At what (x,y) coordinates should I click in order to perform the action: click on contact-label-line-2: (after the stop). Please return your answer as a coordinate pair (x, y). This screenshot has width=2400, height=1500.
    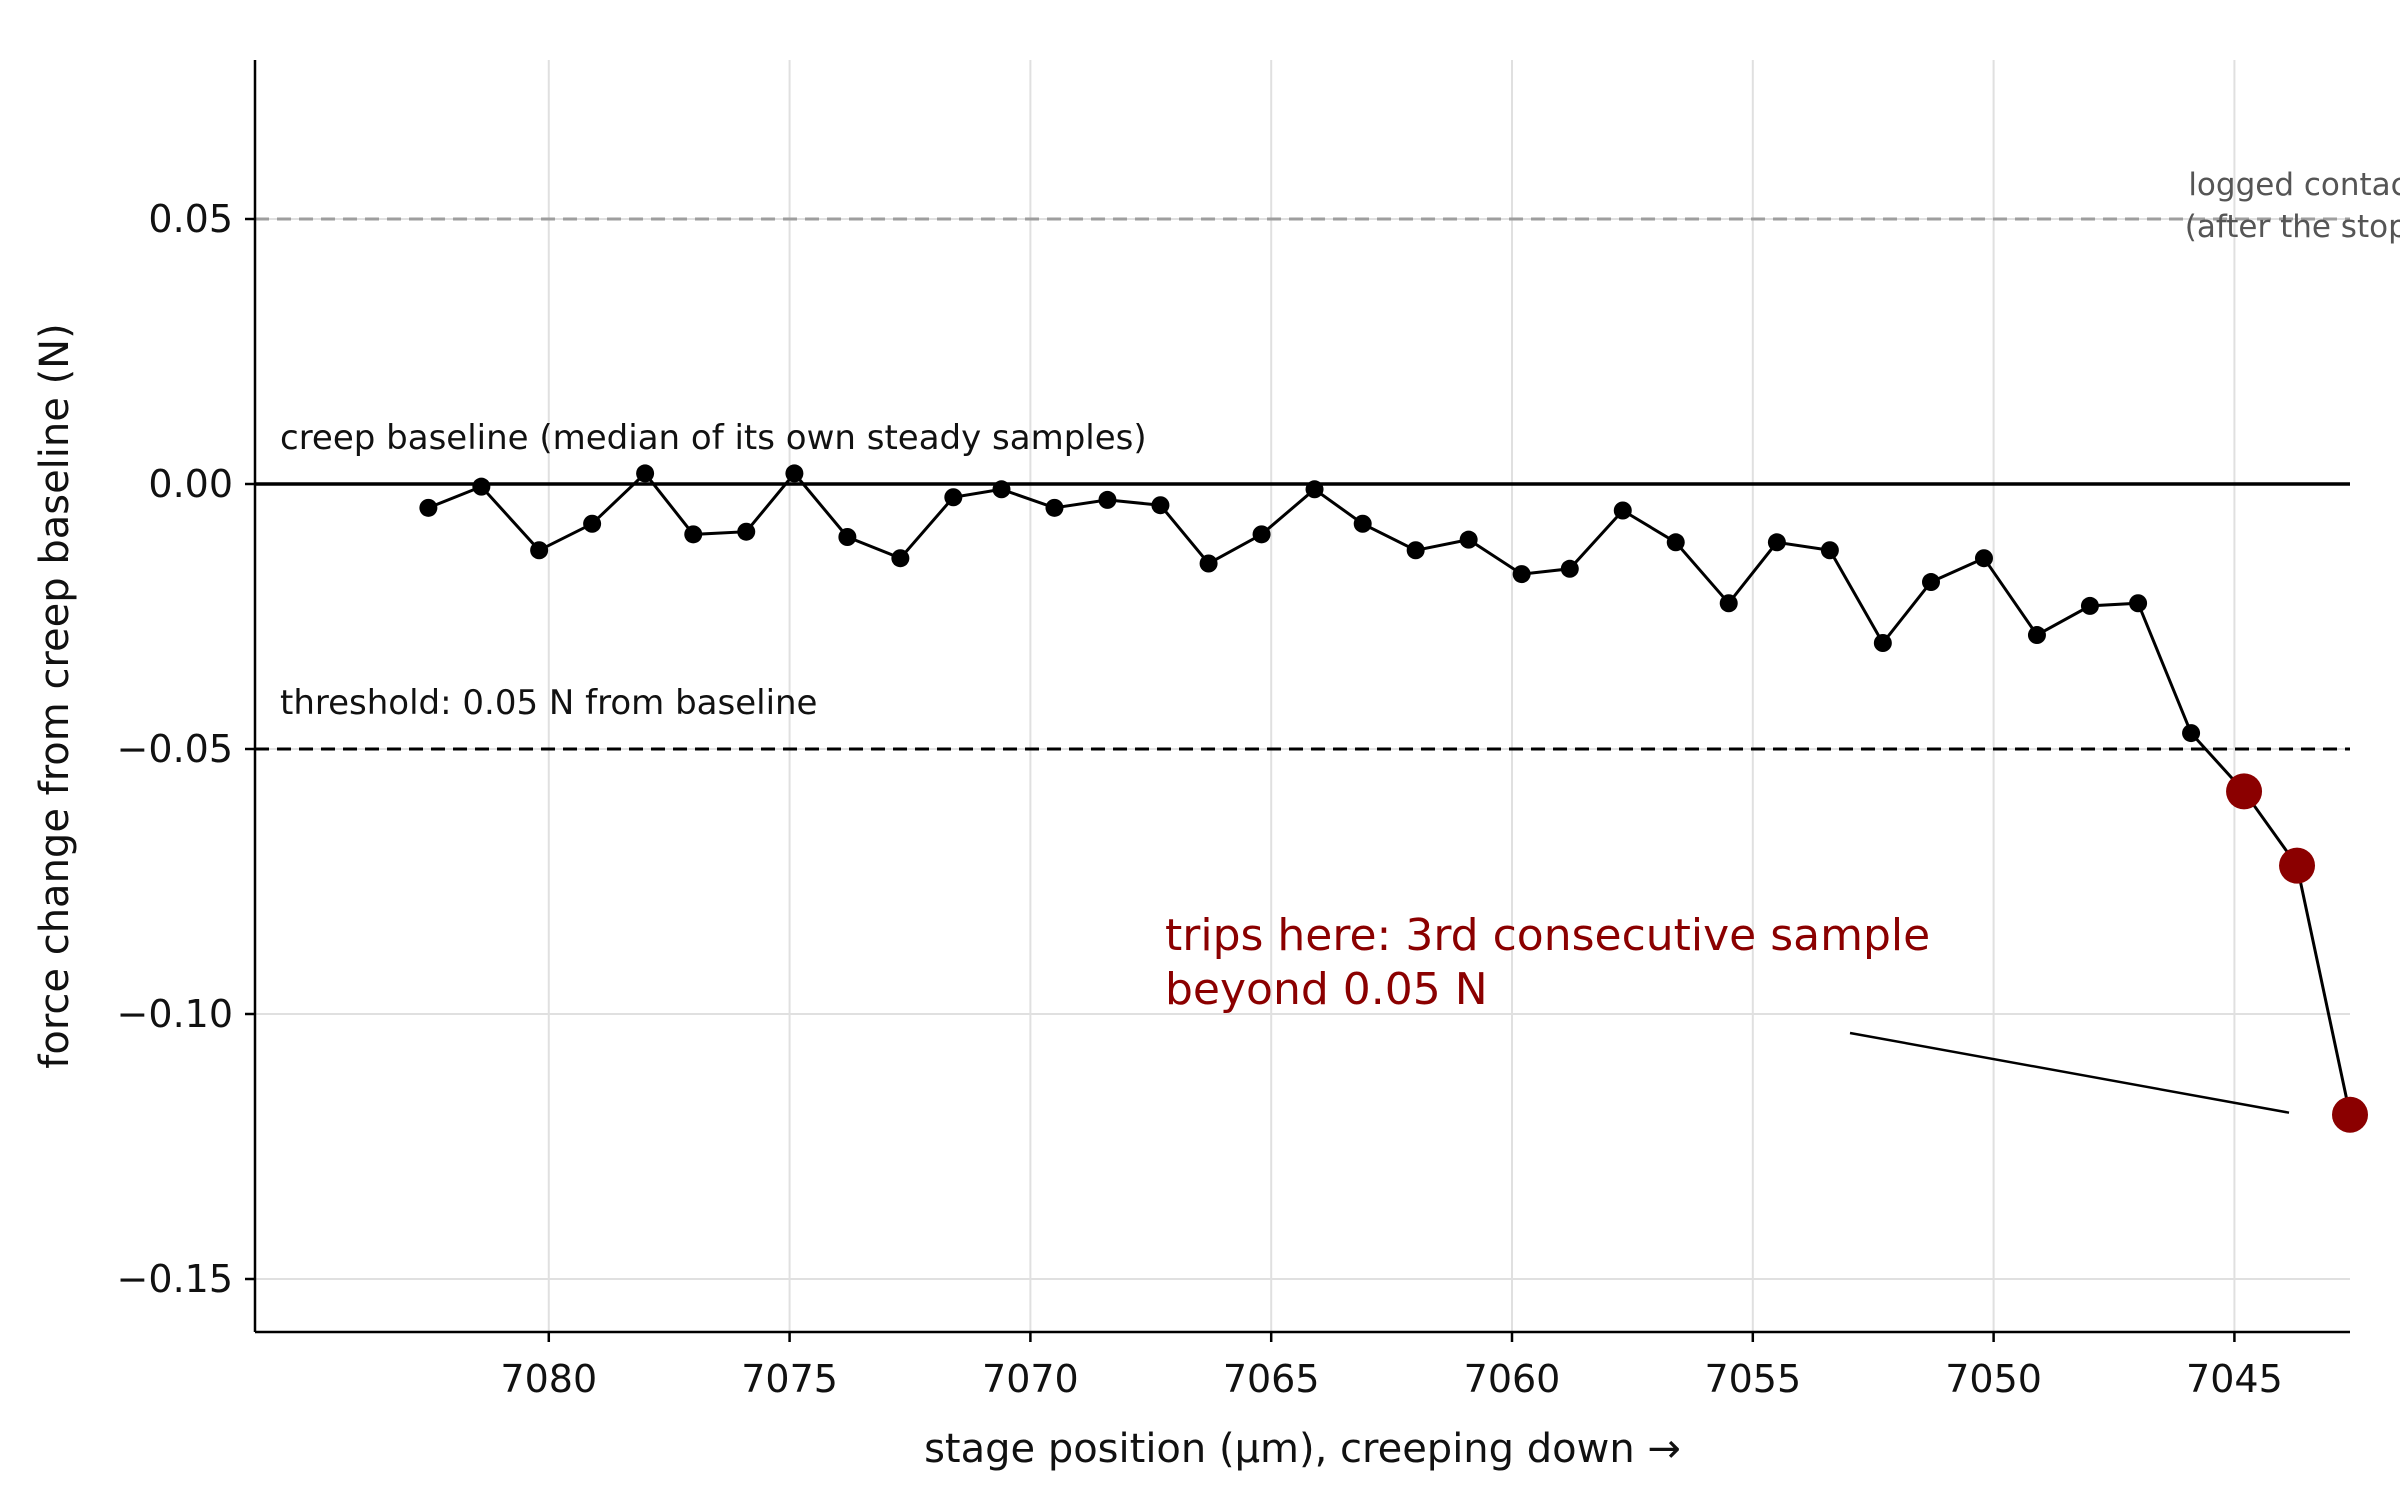
    Looking at the image, I should click on (2292, 227).